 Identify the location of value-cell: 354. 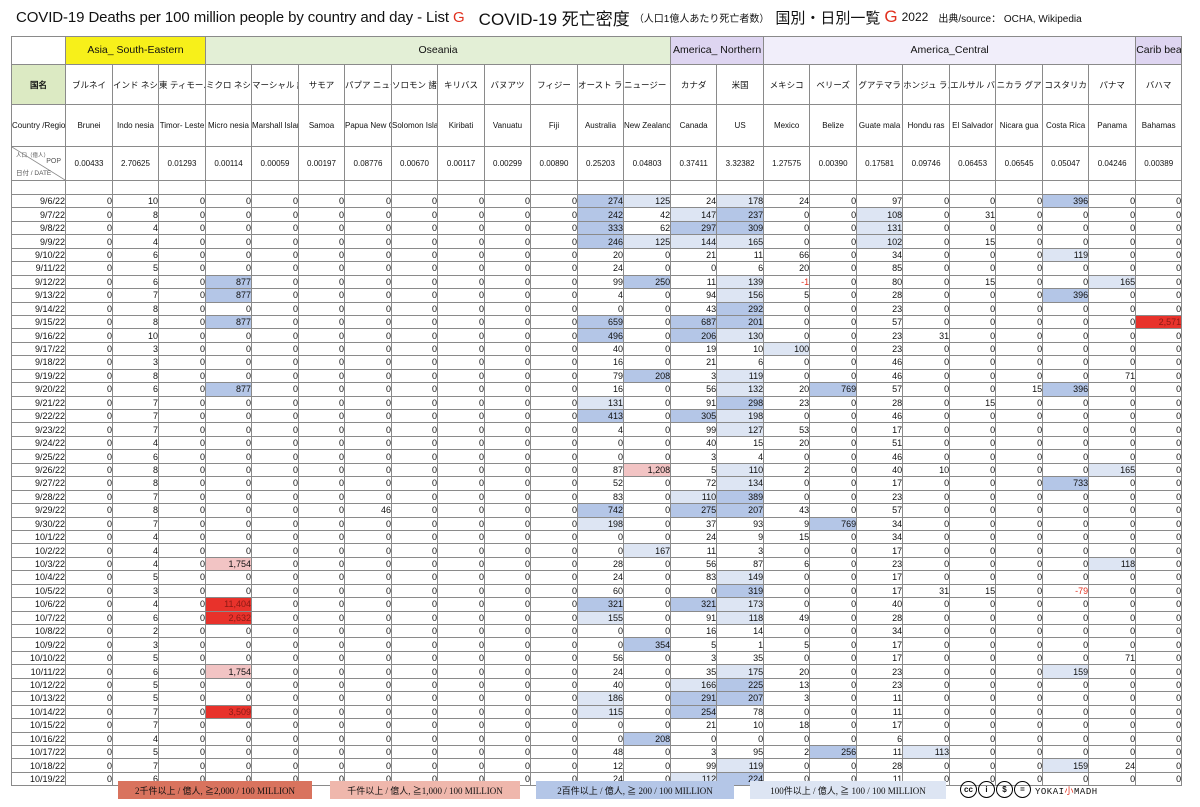
(647, 644).